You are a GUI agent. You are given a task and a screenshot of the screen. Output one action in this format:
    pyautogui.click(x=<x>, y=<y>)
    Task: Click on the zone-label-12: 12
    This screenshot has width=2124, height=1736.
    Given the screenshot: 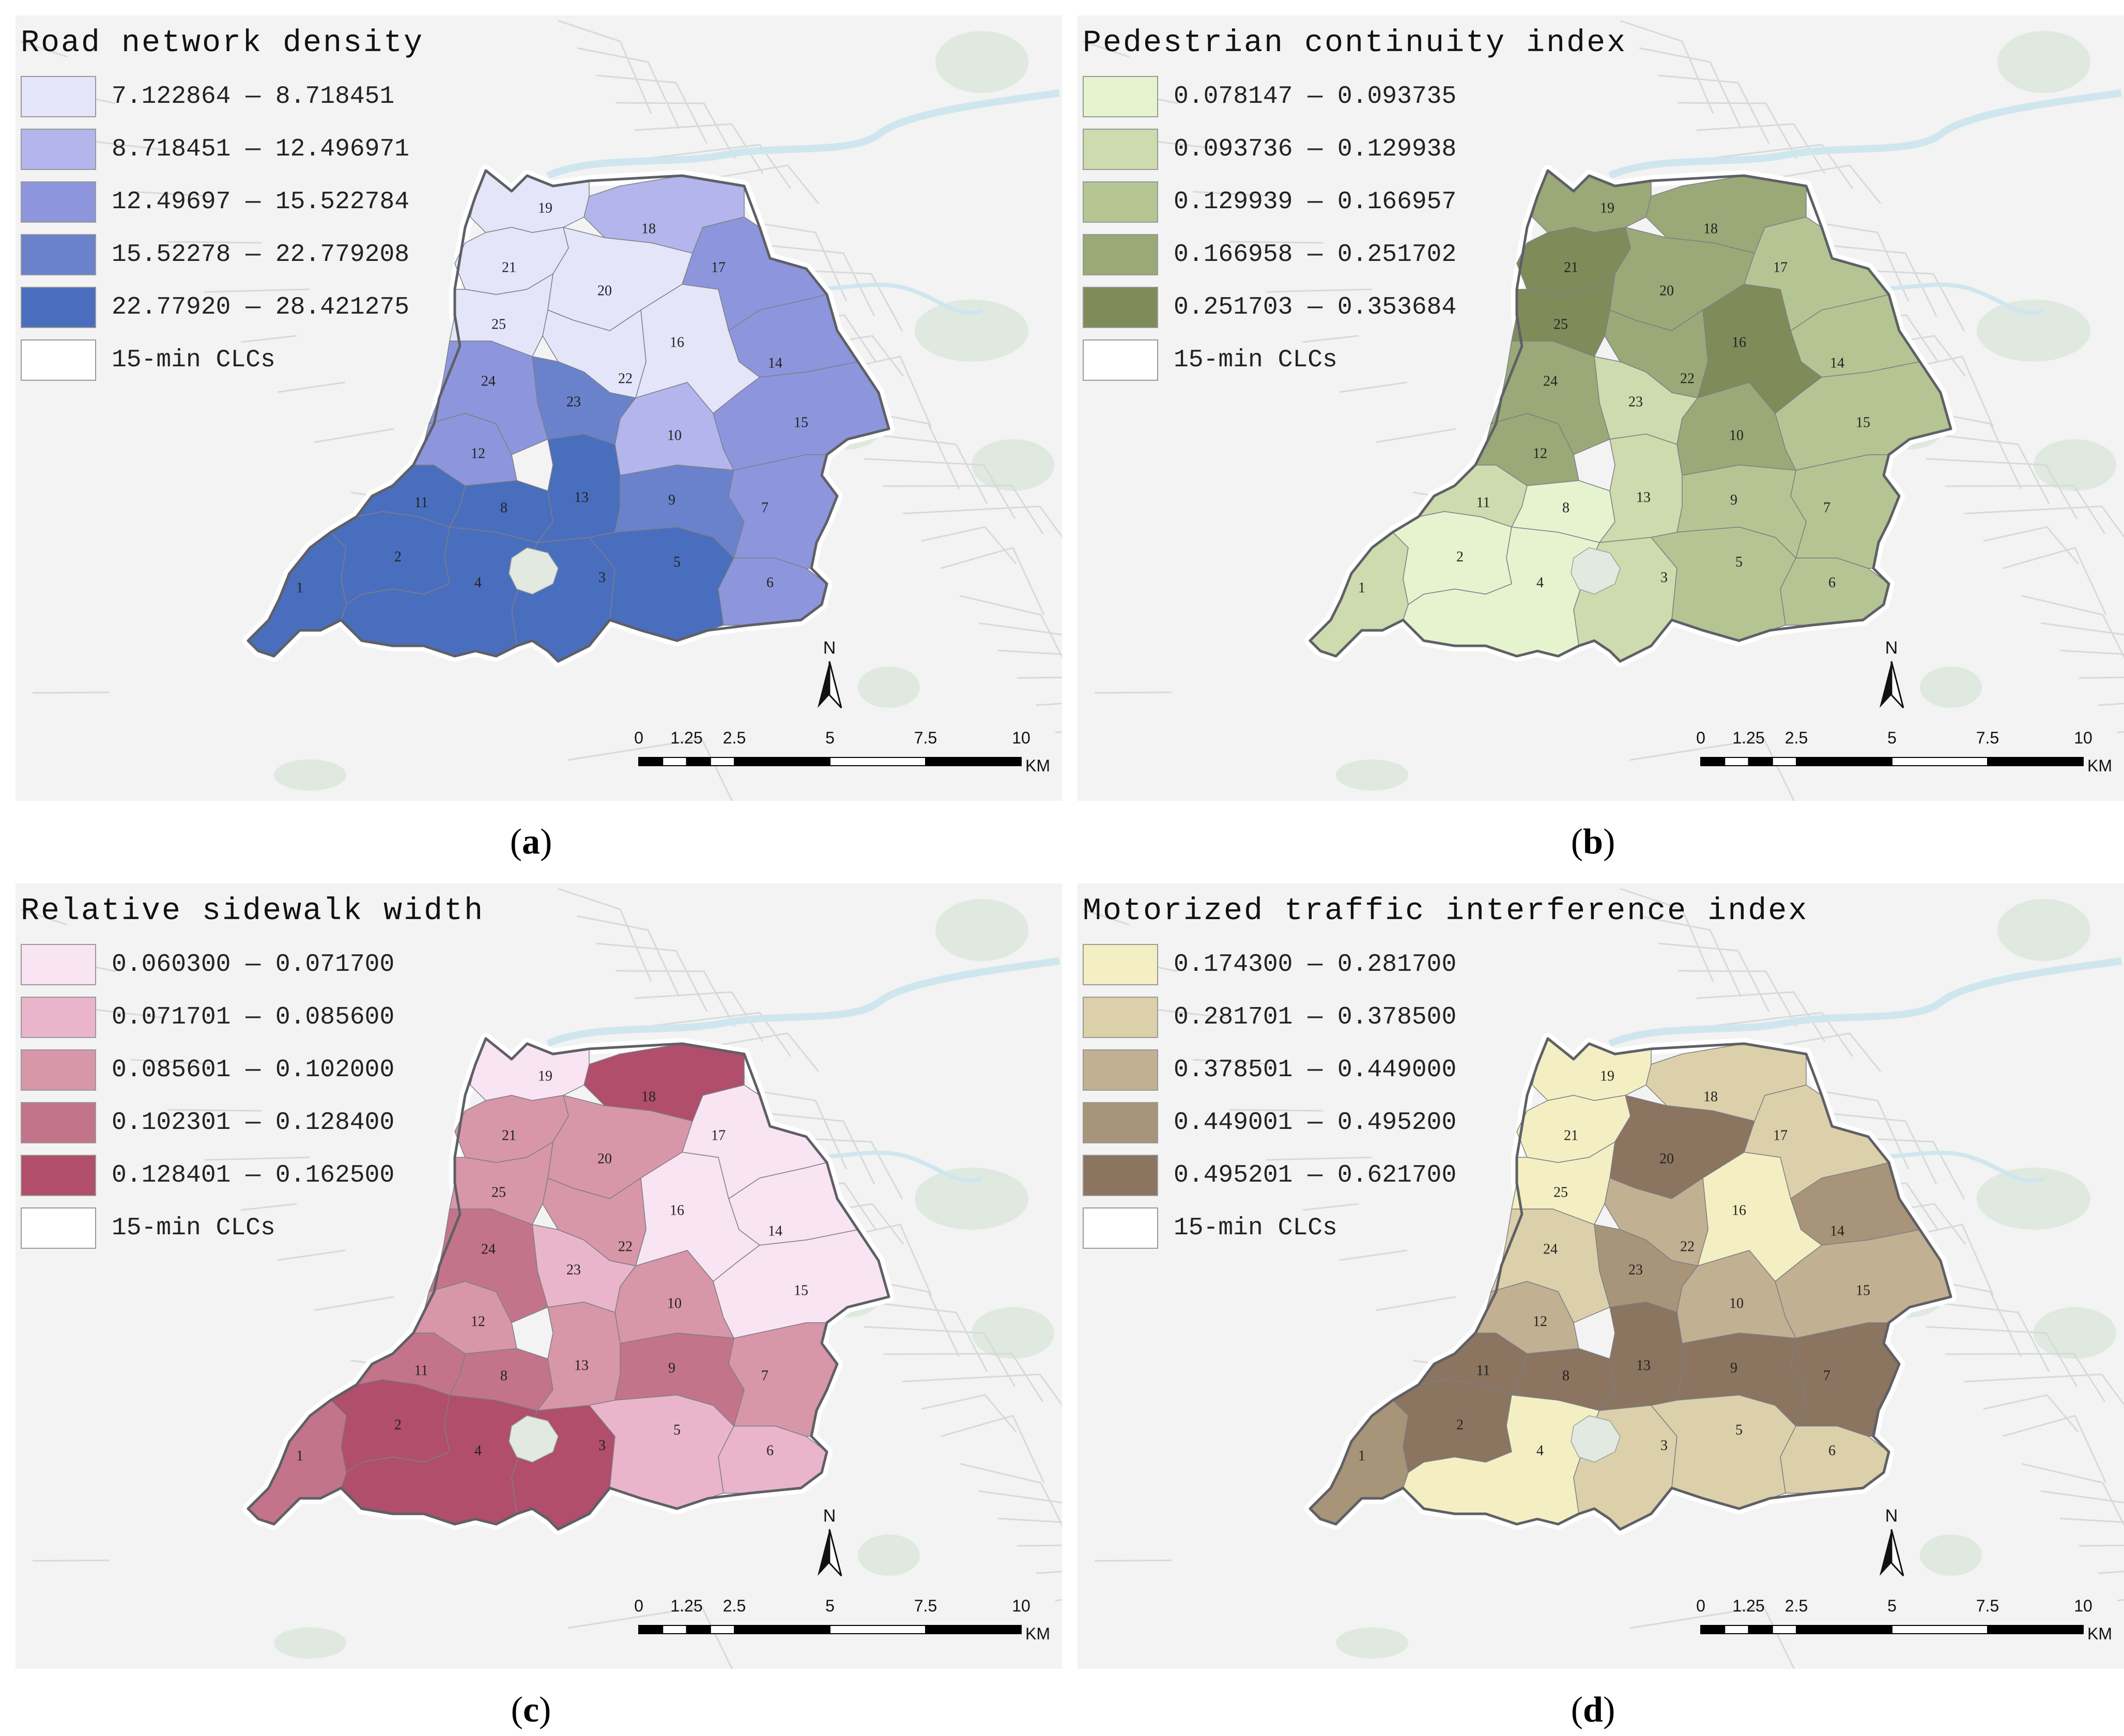 What is the action you would take?
    pyautogui.click(x=478, y=1321)
    